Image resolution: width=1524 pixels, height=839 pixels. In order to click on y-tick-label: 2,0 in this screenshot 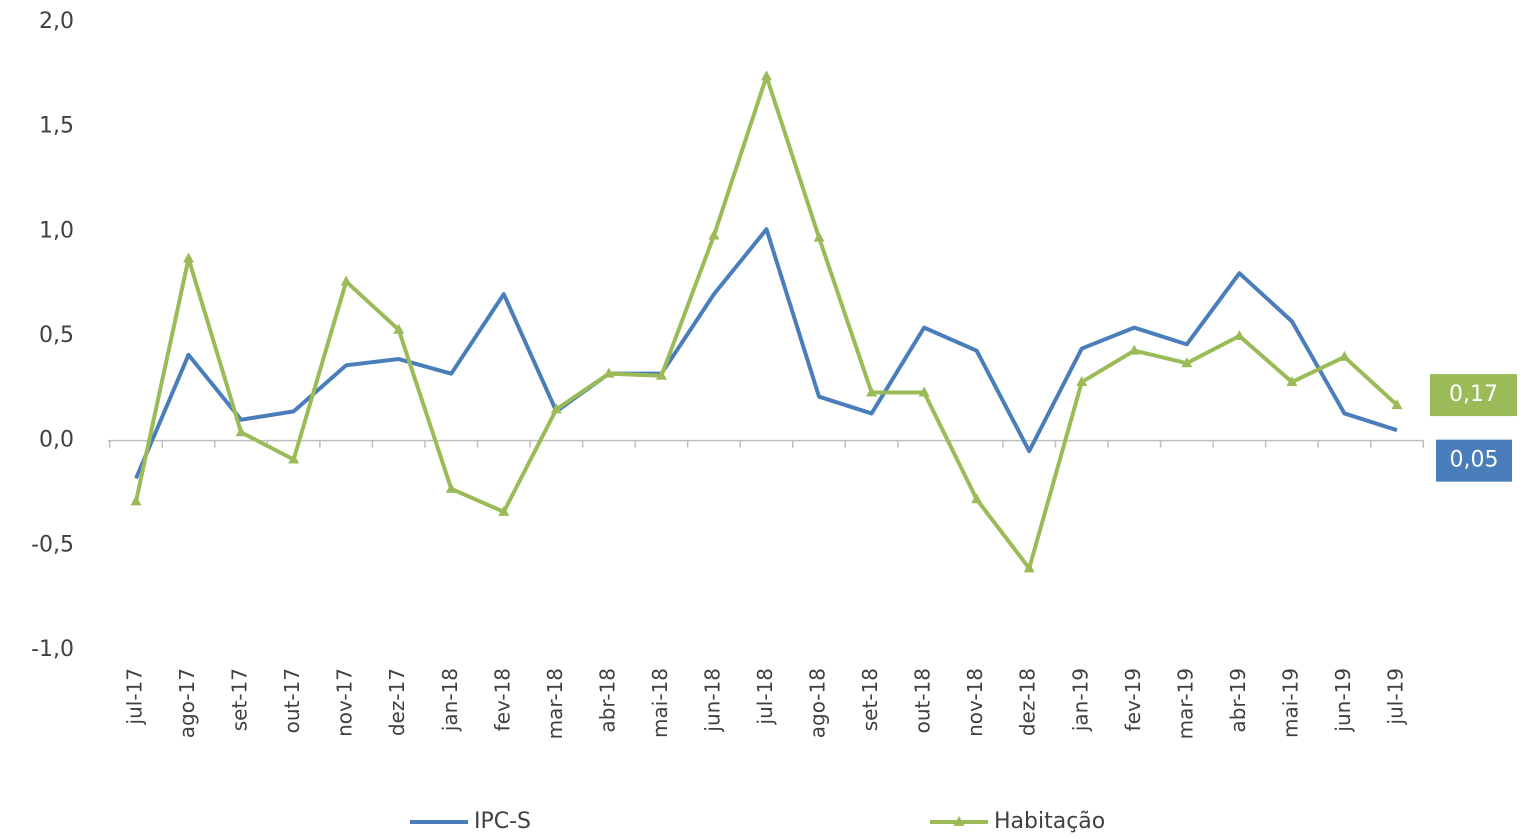, I will do `click(56, 21)`.